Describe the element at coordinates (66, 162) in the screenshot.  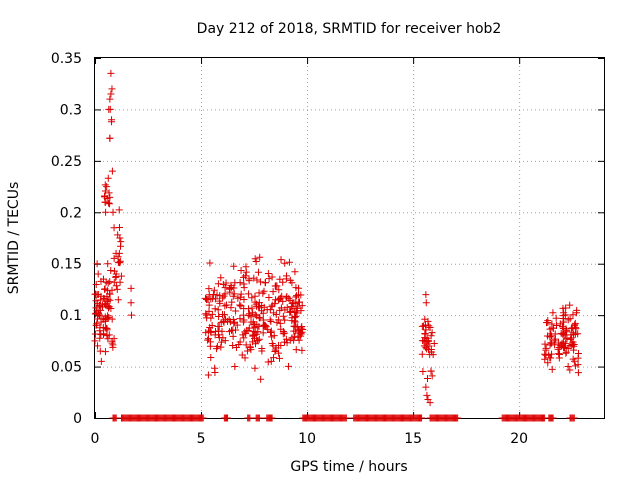
I see `y-tick-label: 0.25` at that location.